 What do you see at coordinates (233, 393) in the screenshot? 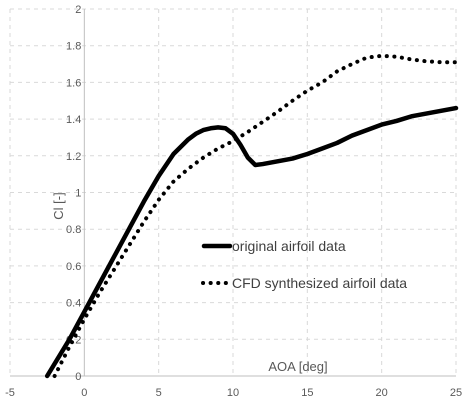
I see `x-tick-label: 10` at bounding box center [233, 393].